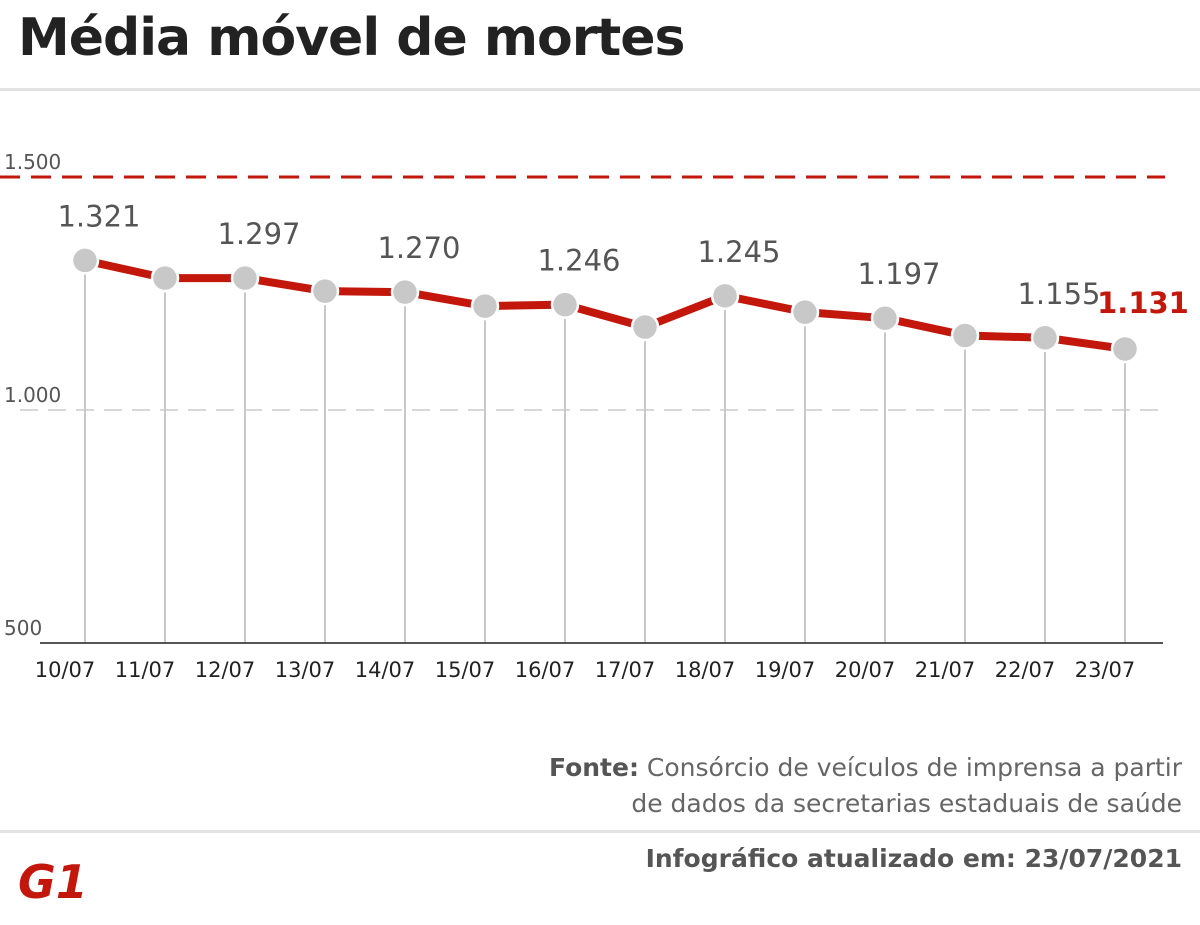 The width and height of the screenshot is (1200, 925). I want to click on x-tick-label: 16/07, so click(545, 670).